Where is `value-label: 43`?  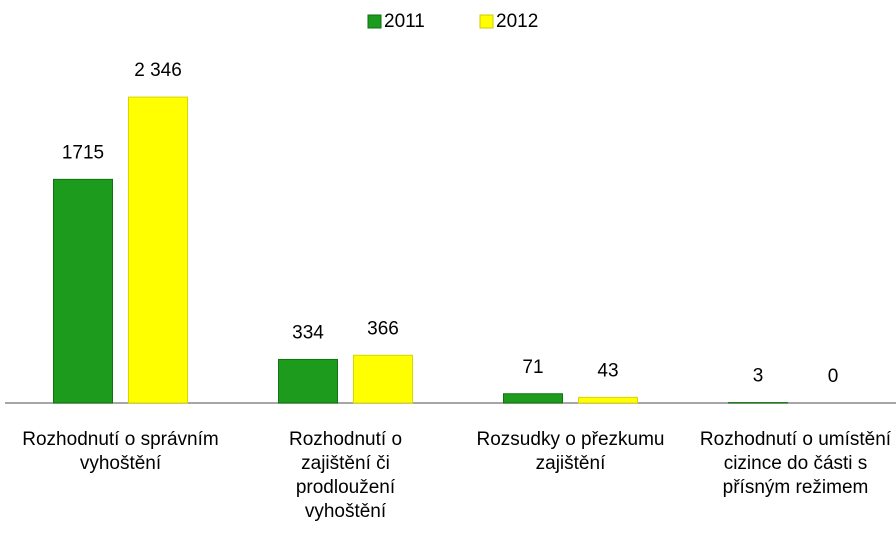
value-label: 43 is located at coordinates (607, 370).